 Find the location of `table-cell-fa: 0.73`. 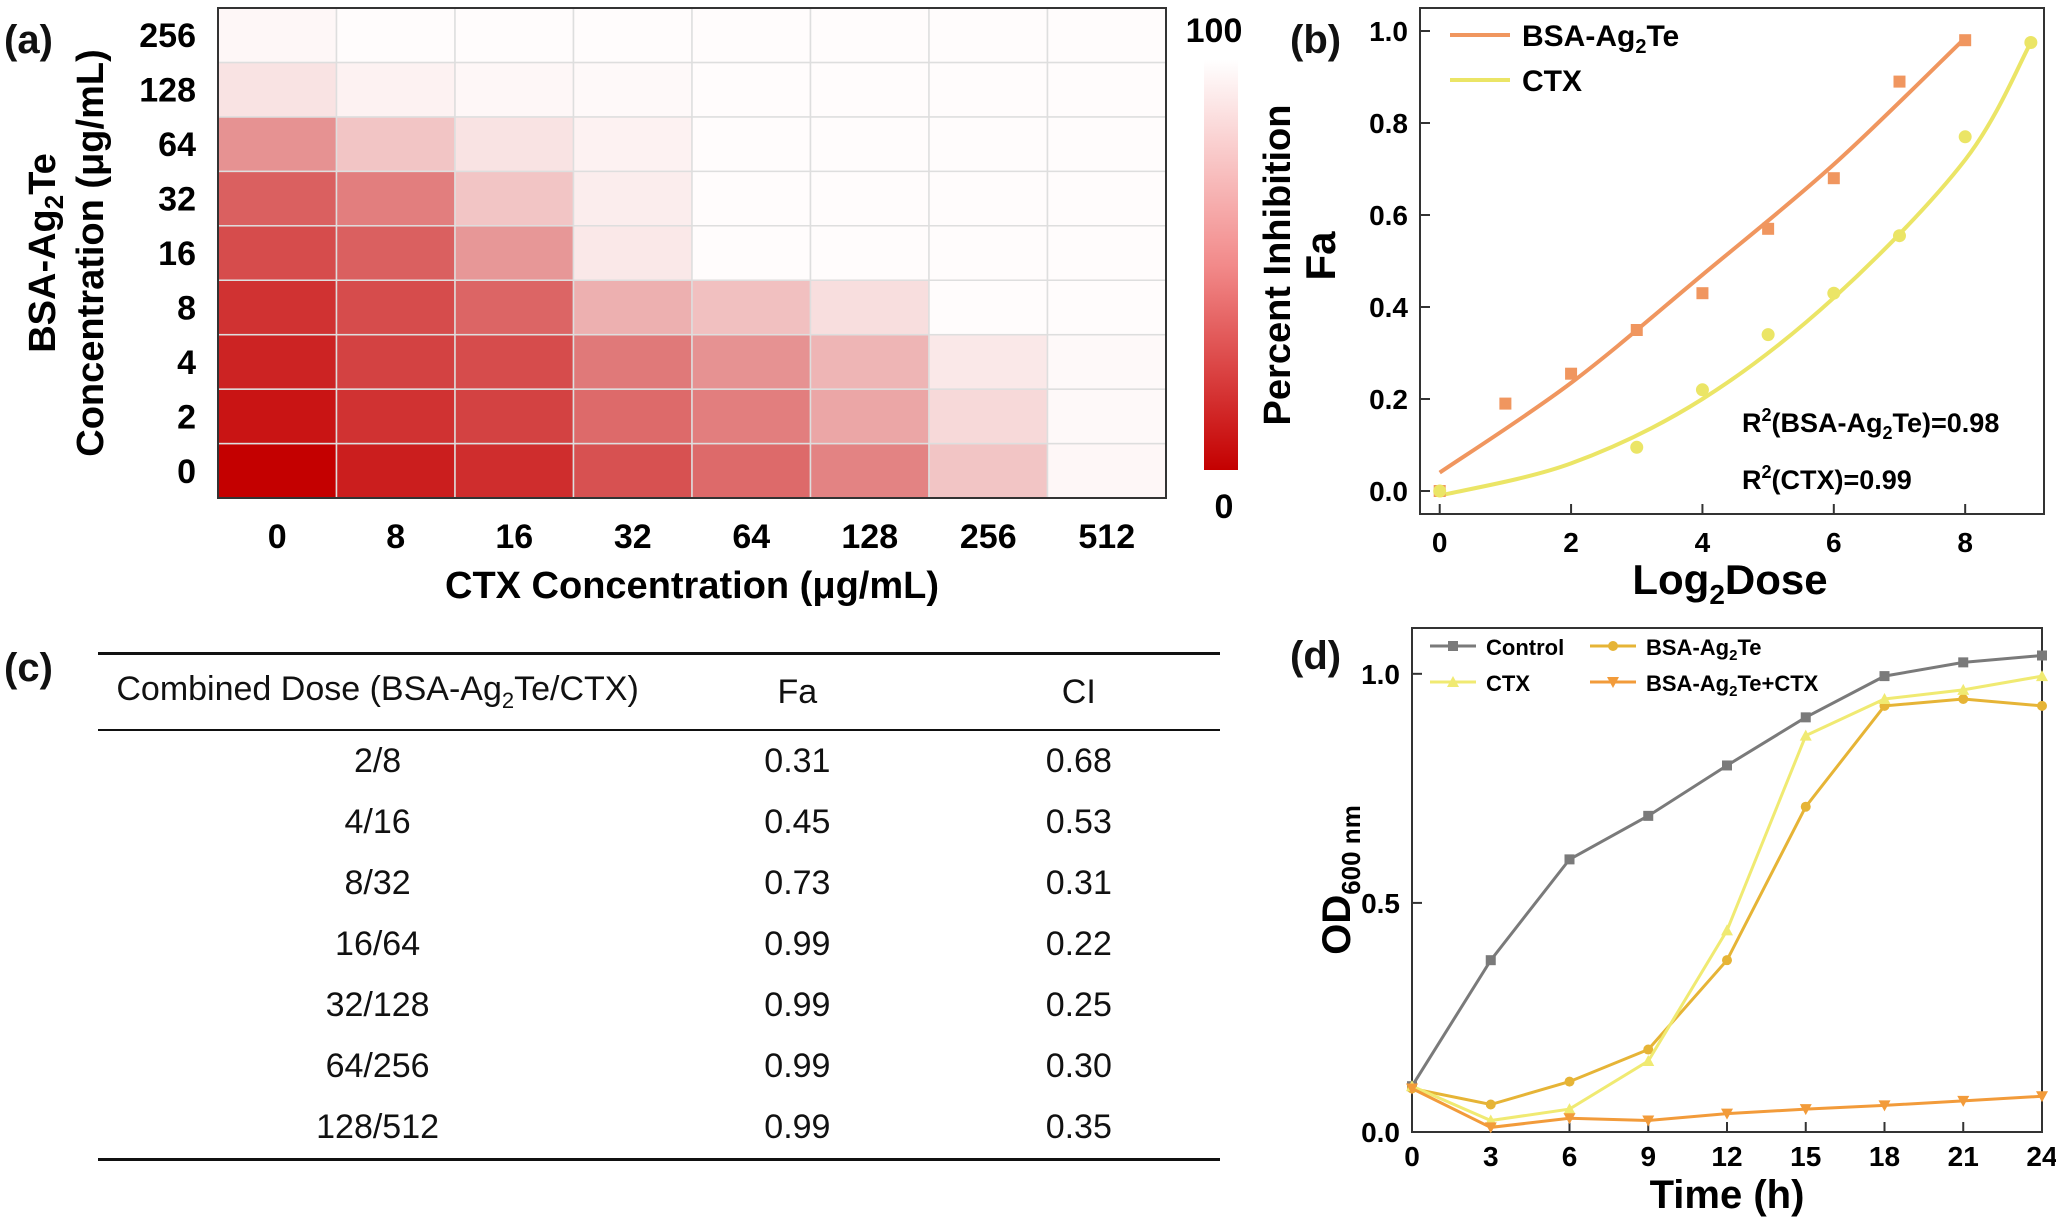

table-cell-fa: 0.73 is located at coordinates (797, 883).